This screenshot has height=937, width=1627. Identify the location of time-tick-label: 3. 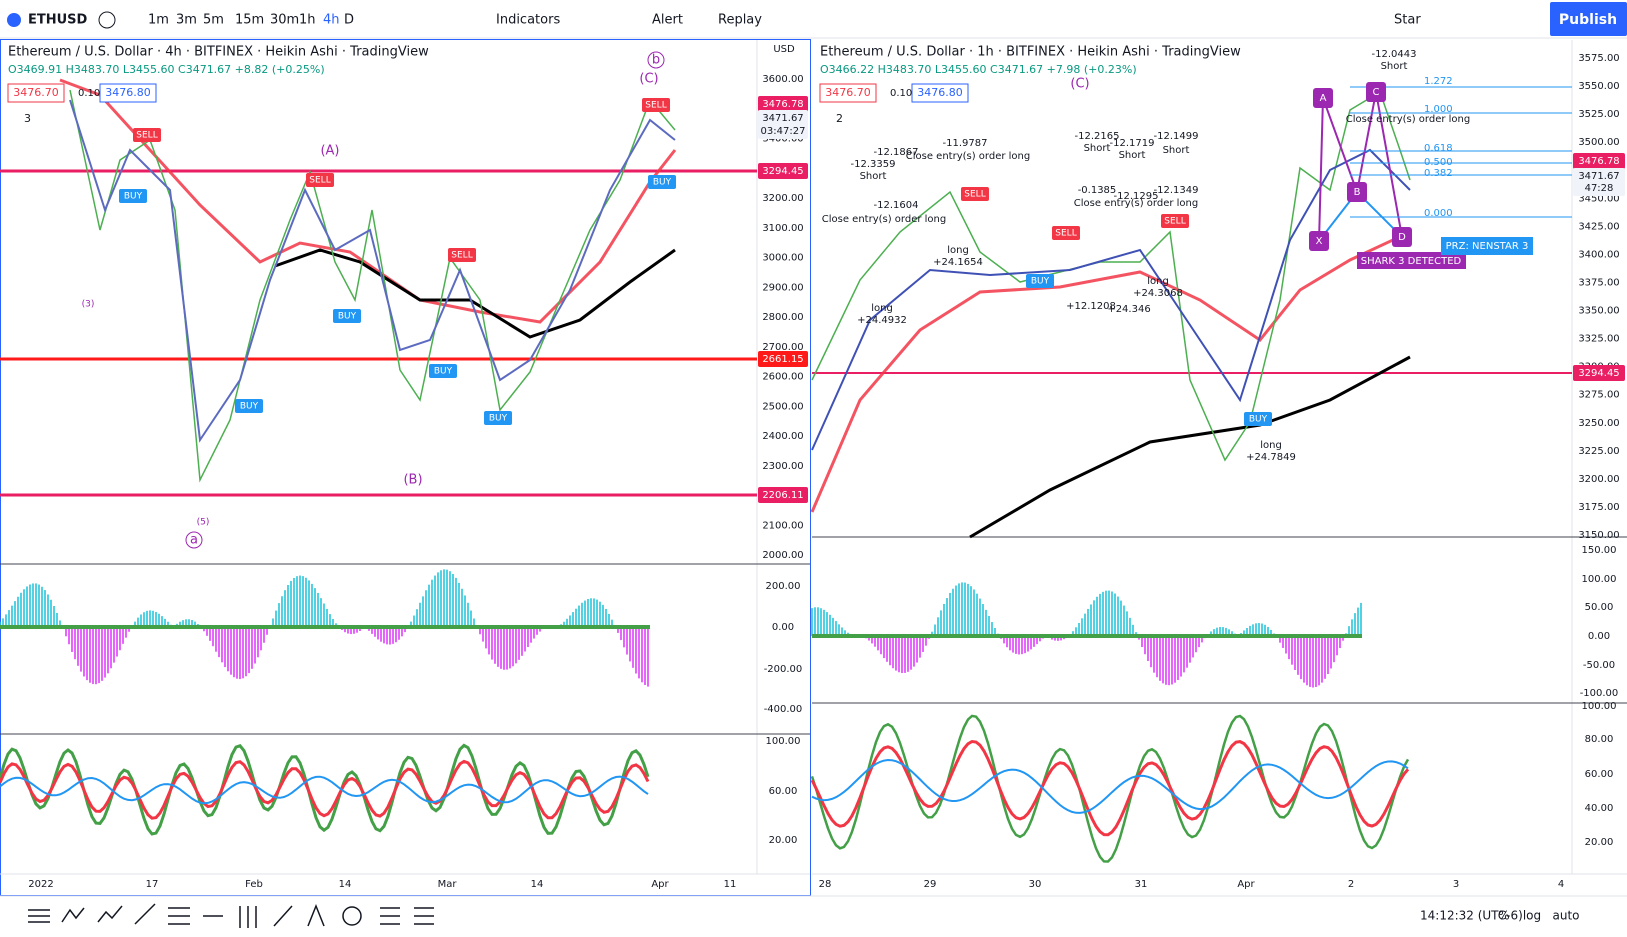
(1456, 884).